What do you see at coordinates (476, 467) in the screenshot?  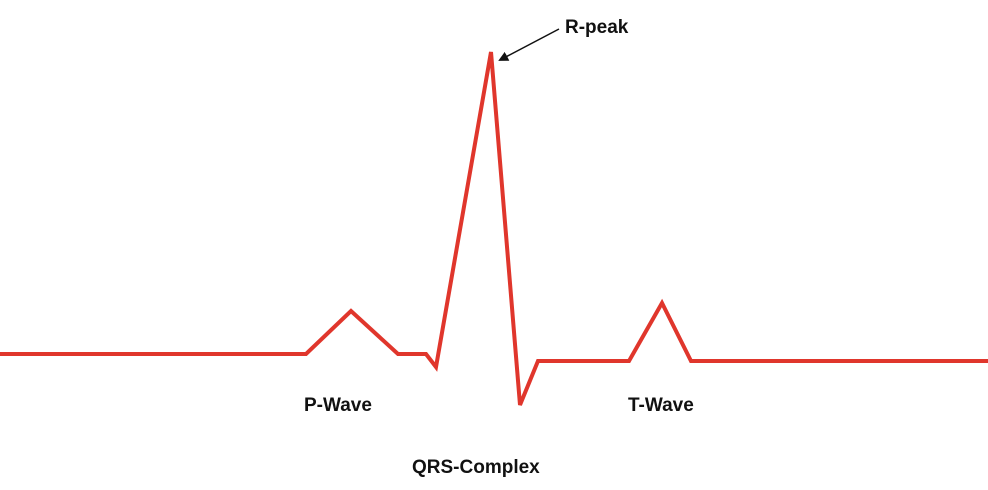 I see `qrs-complex-label: QRS-Complex` at bounding box center [476, 467].